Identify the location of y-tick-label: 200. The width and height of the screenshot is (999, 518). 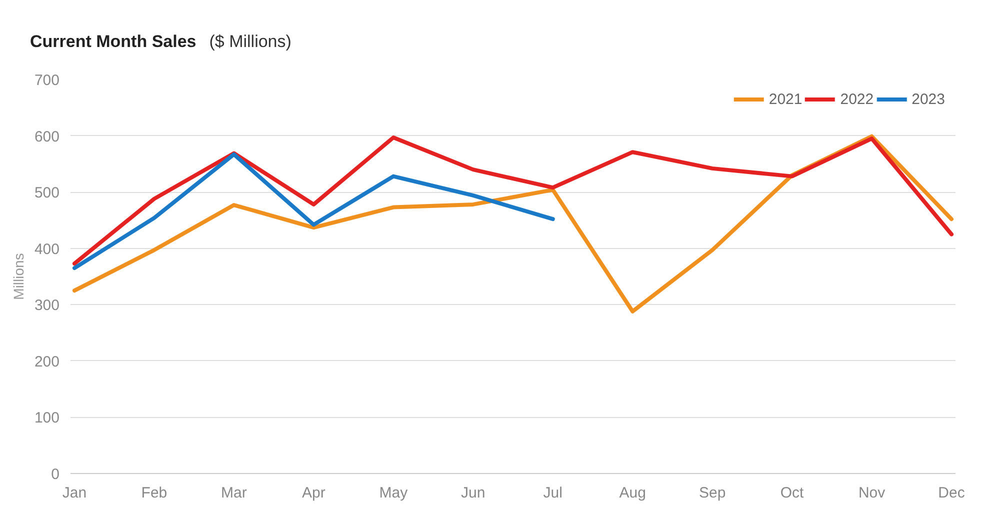
(47, 362).